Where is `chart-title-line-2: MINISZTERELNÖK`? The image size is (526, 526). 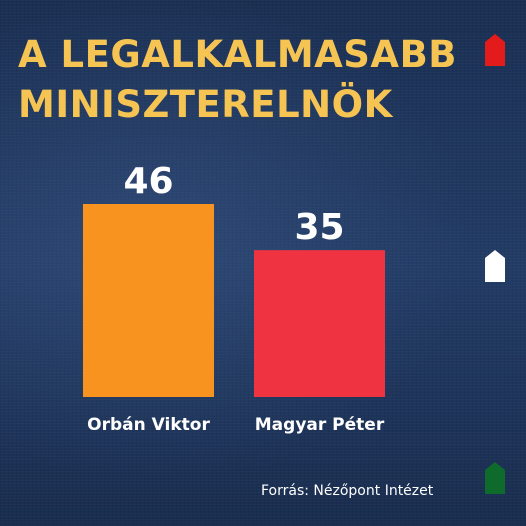
chart-title-line-2: MINISZTERELNÖK is located at coordinates (205, 104).